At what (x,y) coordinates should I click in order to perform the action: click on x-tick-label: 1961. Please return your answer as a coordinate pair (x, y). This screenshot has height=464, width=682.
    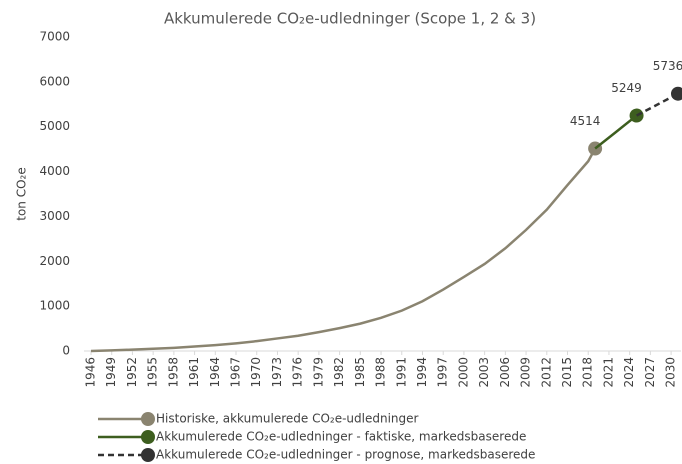
    Looking at the image, I should click on (194, 372).